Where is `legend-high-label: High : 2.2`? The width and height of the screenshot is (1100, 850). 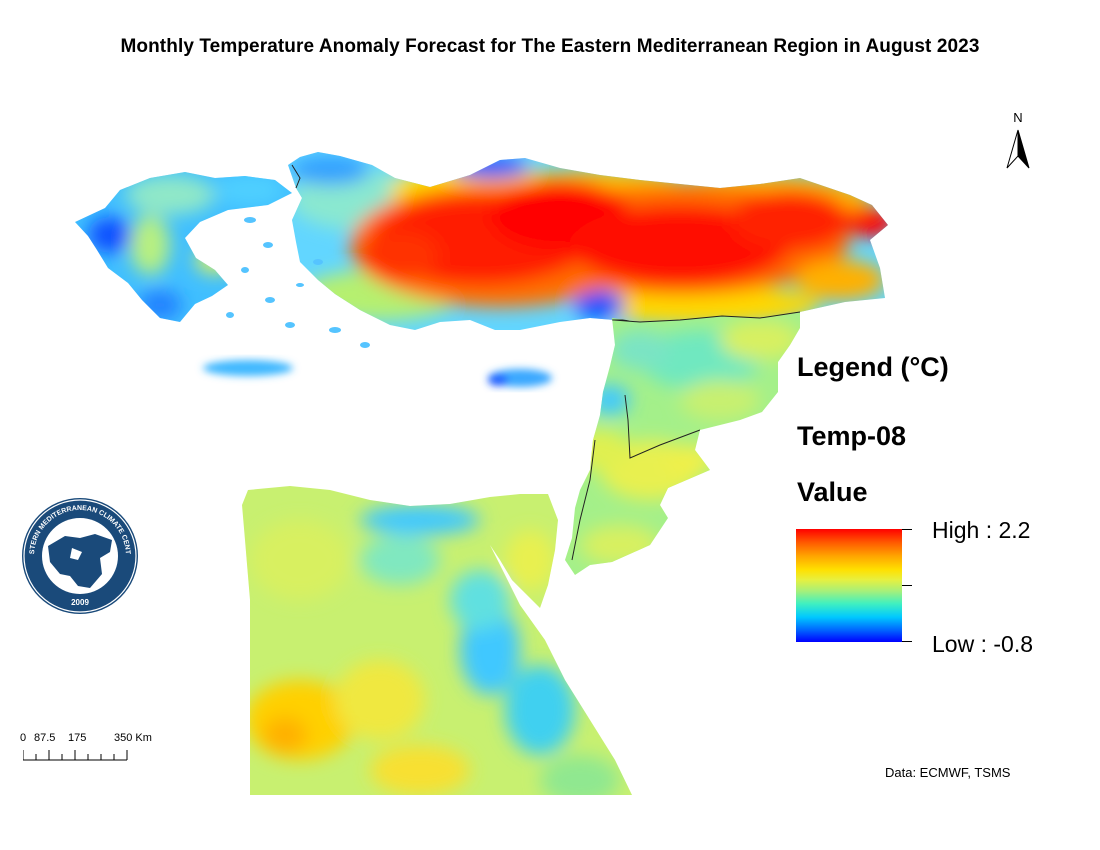
legend-high-label: High : 2.2 is located at coordinates (981, 530).